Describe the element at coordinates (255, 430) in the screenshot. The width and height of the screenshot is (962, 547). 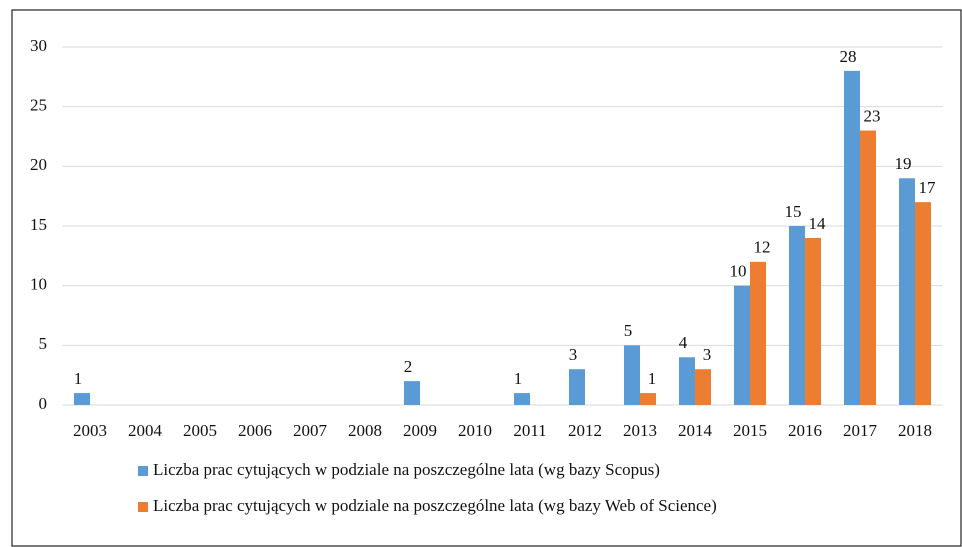
I see `x-tick-label: 2006` at that location.